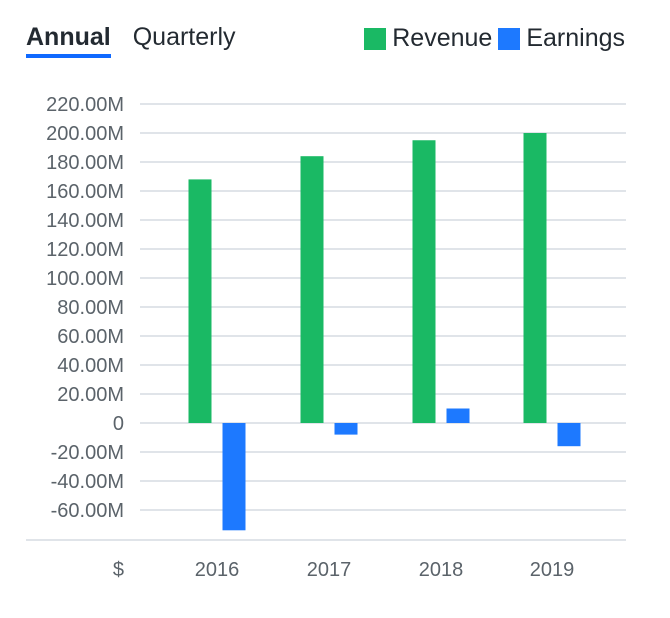 The height and width of the screenshot is (618, 670). I want to click on y-tick-label: 0, so click(118, 424).